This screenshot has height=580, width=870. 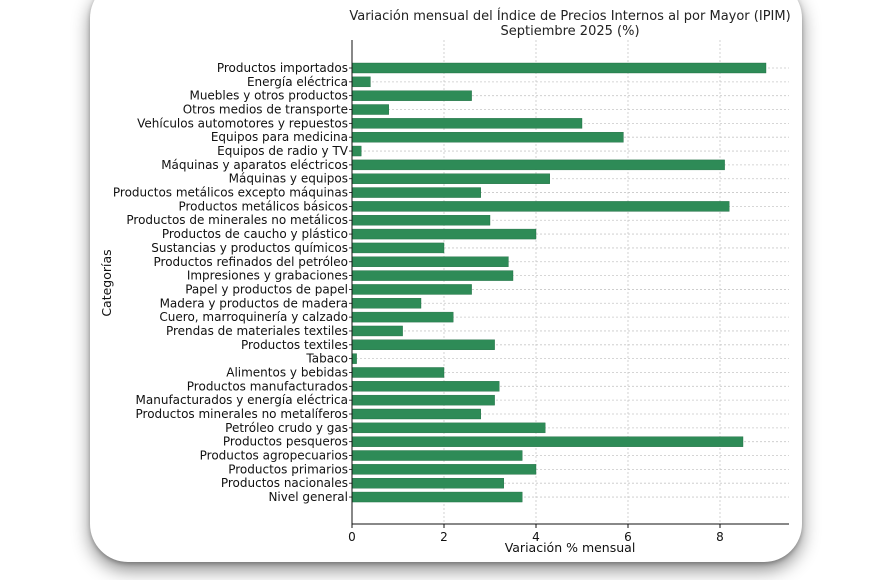 What do you see at coordinates (569, 31) in the screenshot?
I see `chart-subtitle: Septiembre 2025 (%)` at bounding box center [569, 31].